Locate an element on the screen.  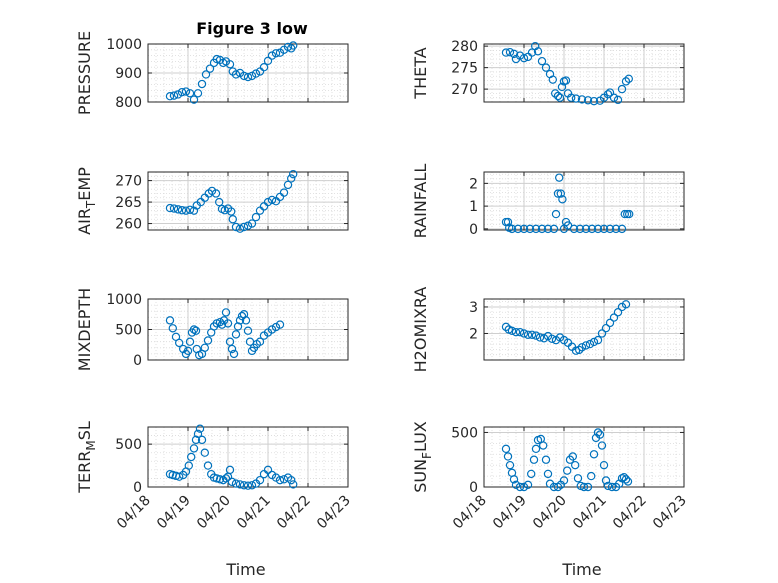
y-axis-label: PRESSURE is located at coordinates (84, 73).